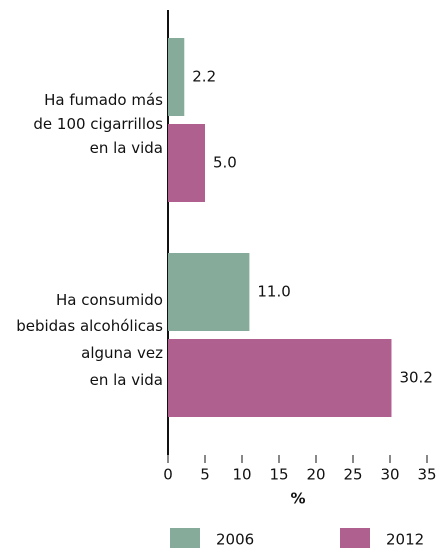  What do you see at coordinates (241, 475) in the screenshot?
I see `x-tick-label: 10` at bounding box center [241, 475].